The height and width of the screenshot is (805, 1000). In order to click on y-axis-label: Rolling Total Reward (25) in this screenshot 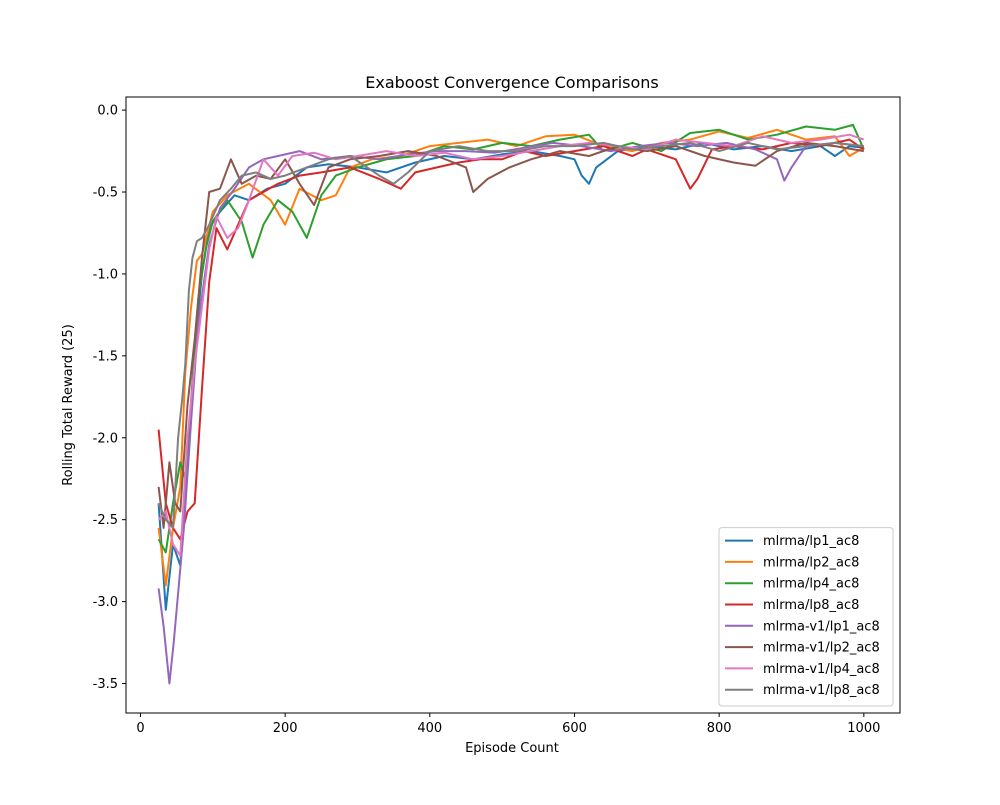, I will do `click(68, 405)`.